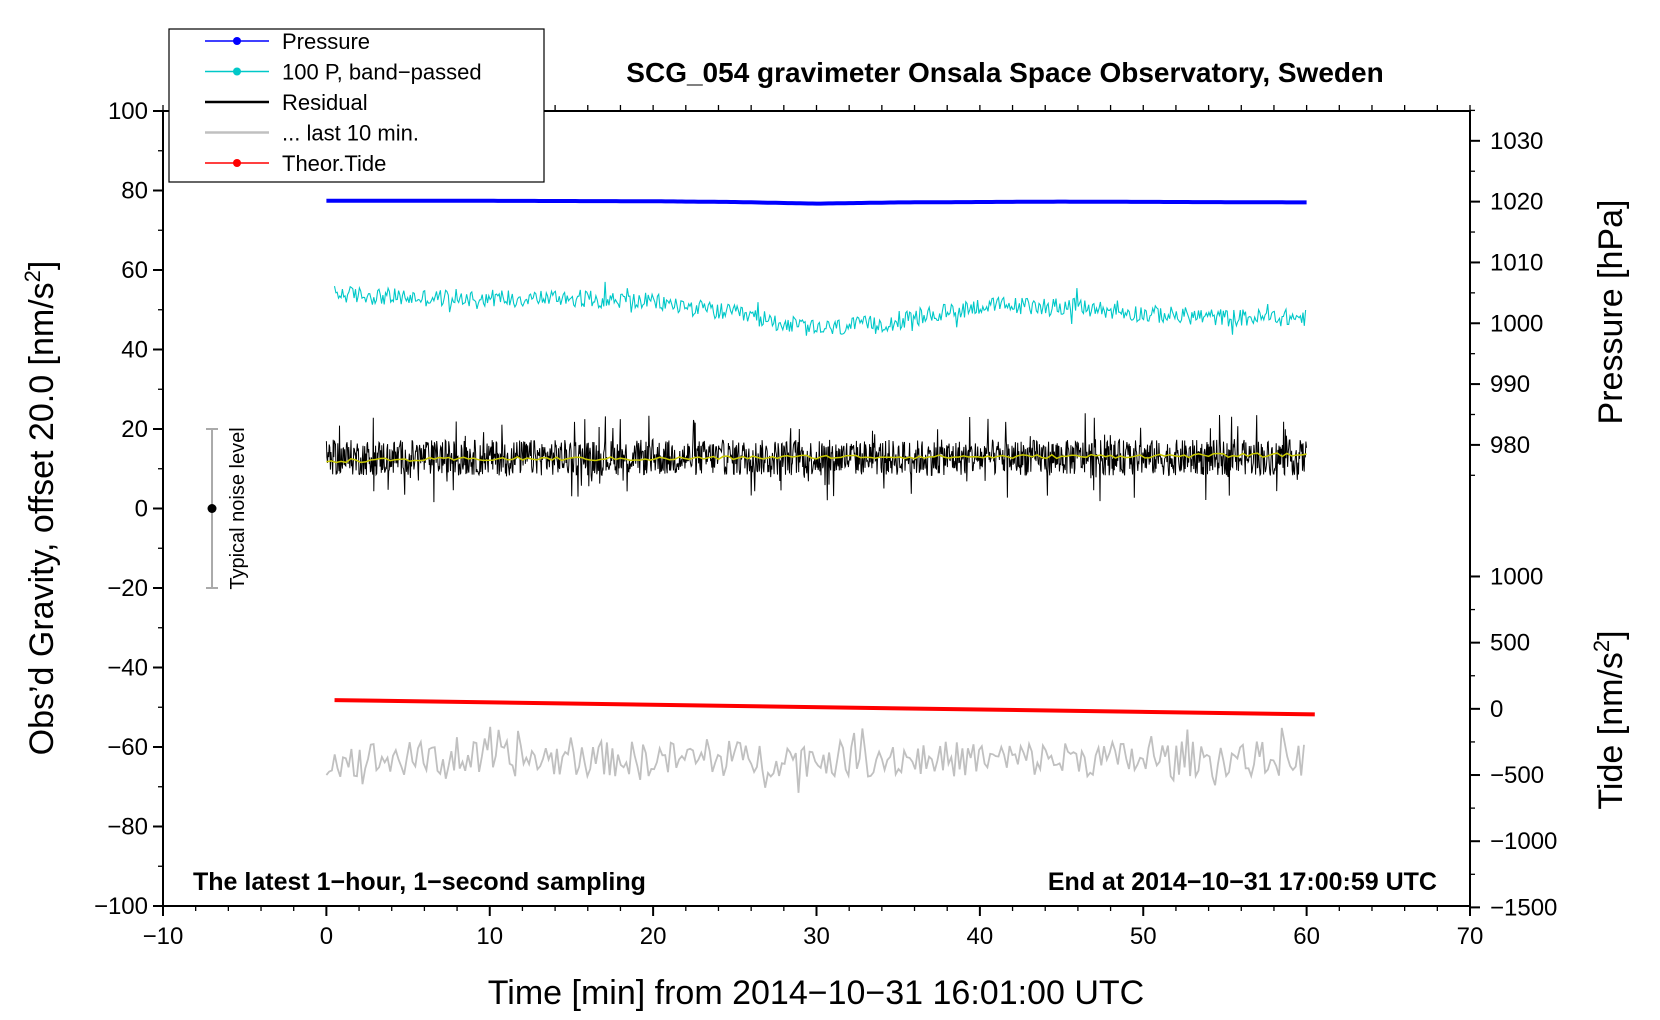  What do you see at coordinates (653, 936) in the screenshot?
I see `x-tick-label: 20` at bounding box center [653, 936].